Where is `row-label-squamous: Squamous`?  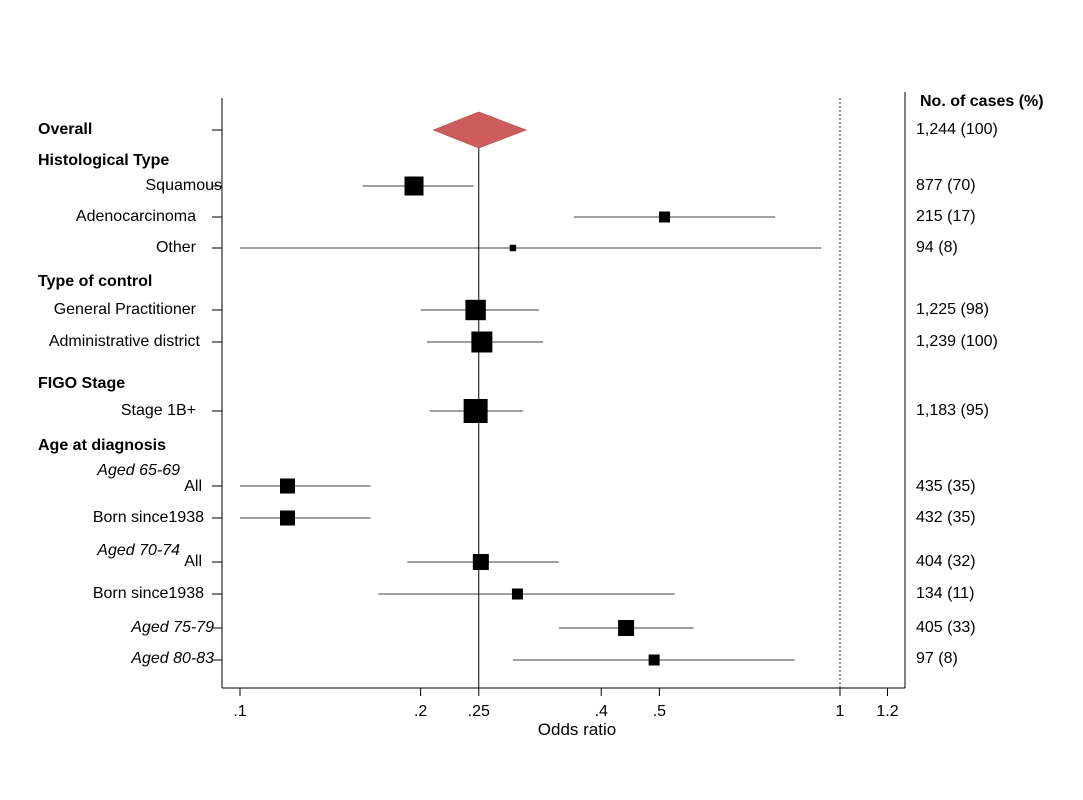 row-label-squamous: Squamous is located at coordinates (184, 185).